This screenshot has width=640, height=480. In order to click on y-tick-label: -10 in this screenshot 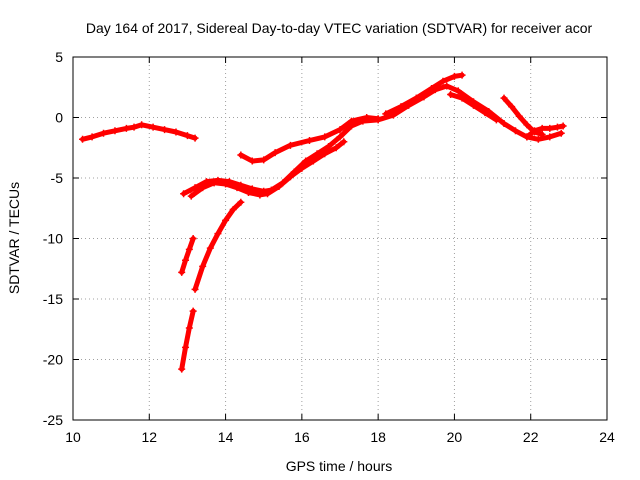, I will do `click(53, 239)`.